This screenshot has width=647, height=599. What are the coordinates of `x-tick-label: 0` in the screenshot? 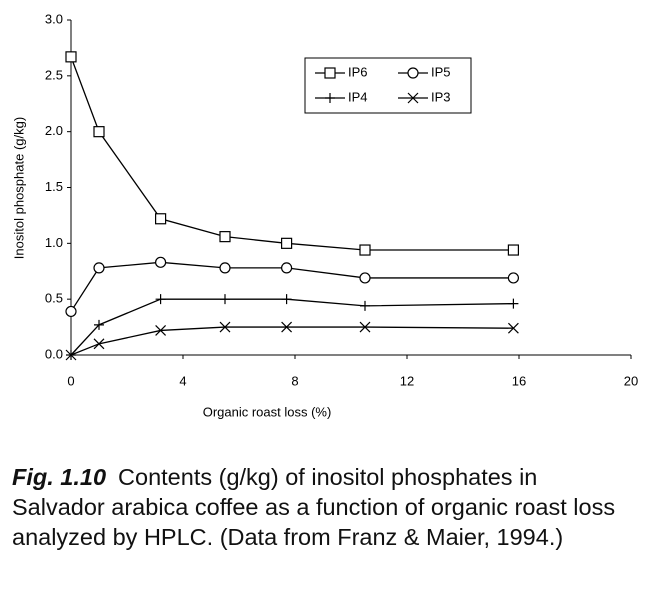 It's located at (70, 380).